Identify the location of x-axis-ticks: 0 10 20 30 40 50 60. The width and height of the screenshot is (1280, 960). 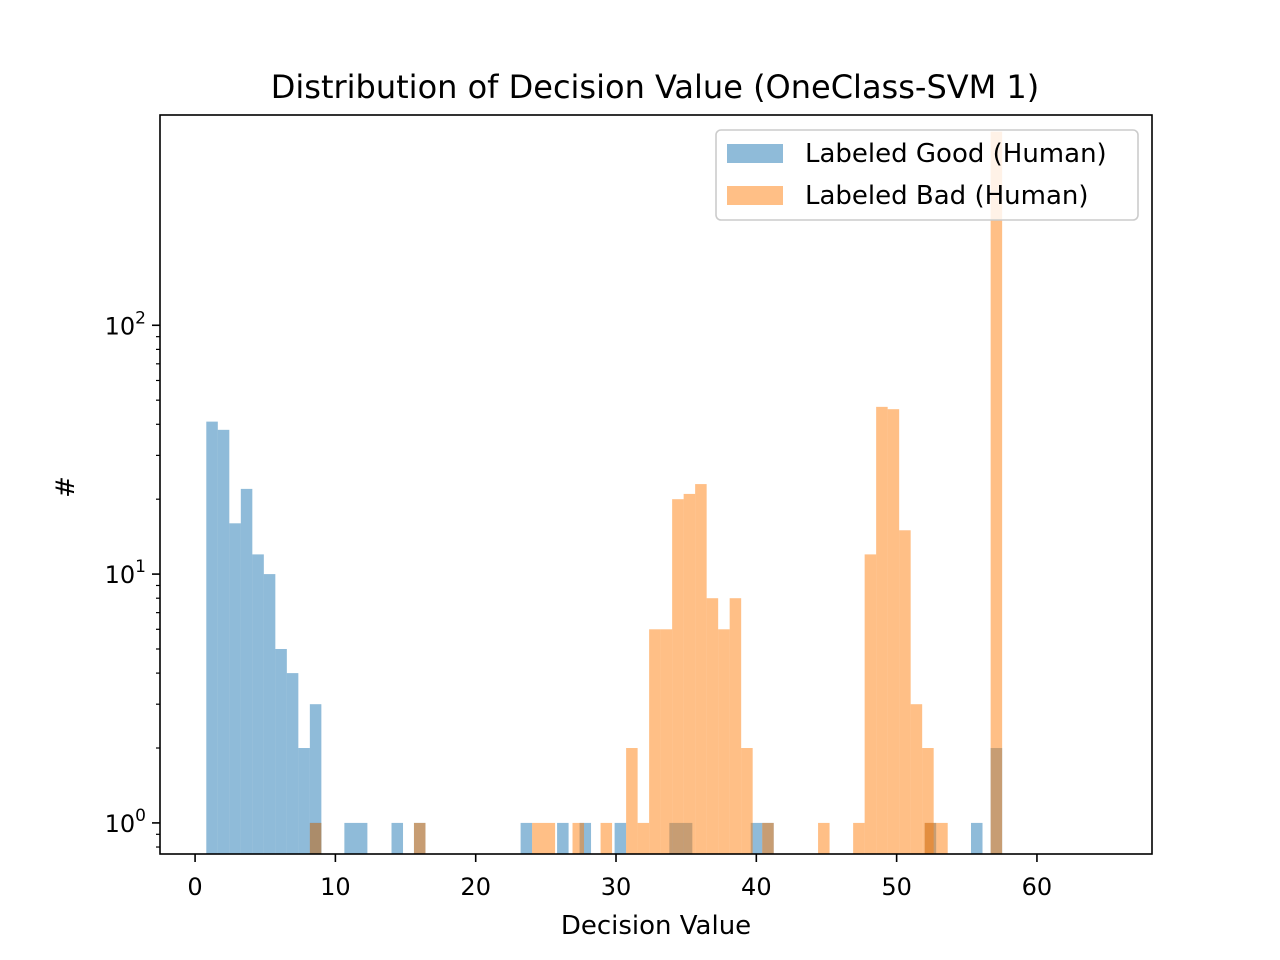
(619, 877).